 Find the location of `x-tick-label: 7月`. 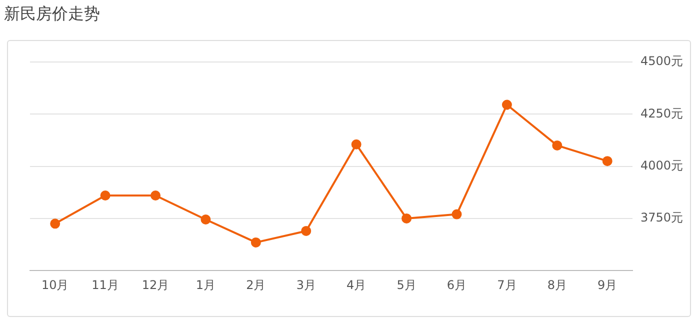

x-tick-label: 7月 is located at coordinates (507, 285).